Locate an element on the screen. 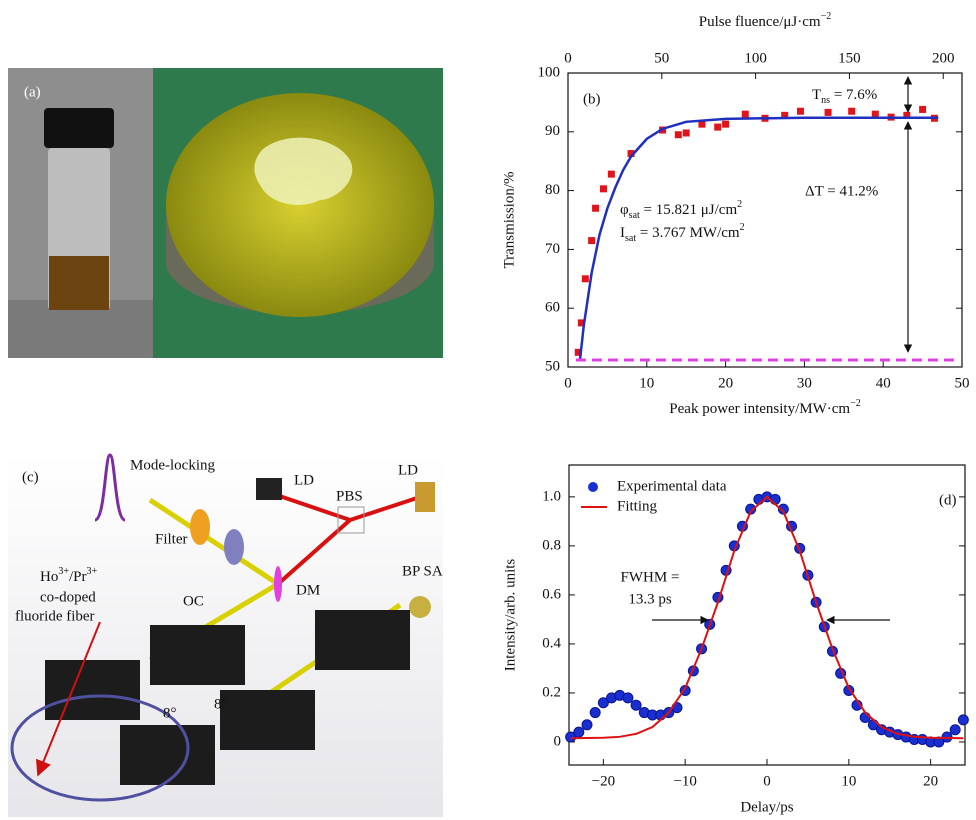 This screenshot has width=976, height=820. label-sup: 3+ is located at coordinates (63, 571).